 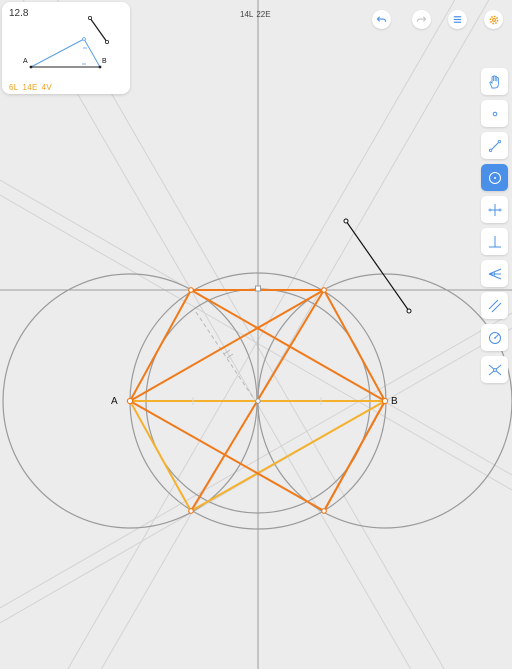 I want to click on redo-icon, so click(x=421, y=19).